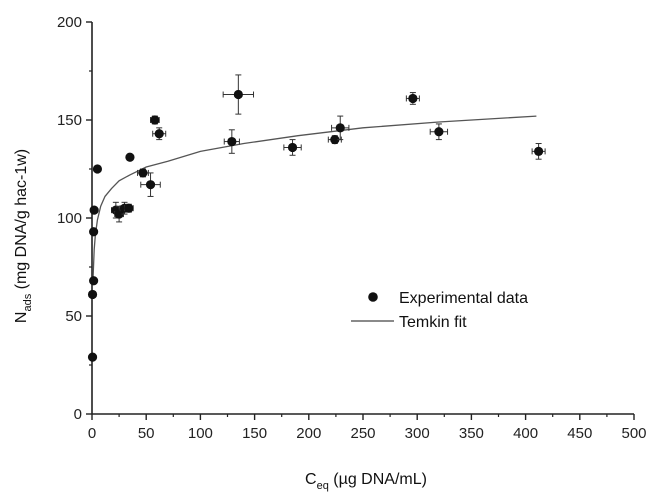 This screenshot has height=495, width=653. I want to click on x-tick-label: 250, so click(362, 433).